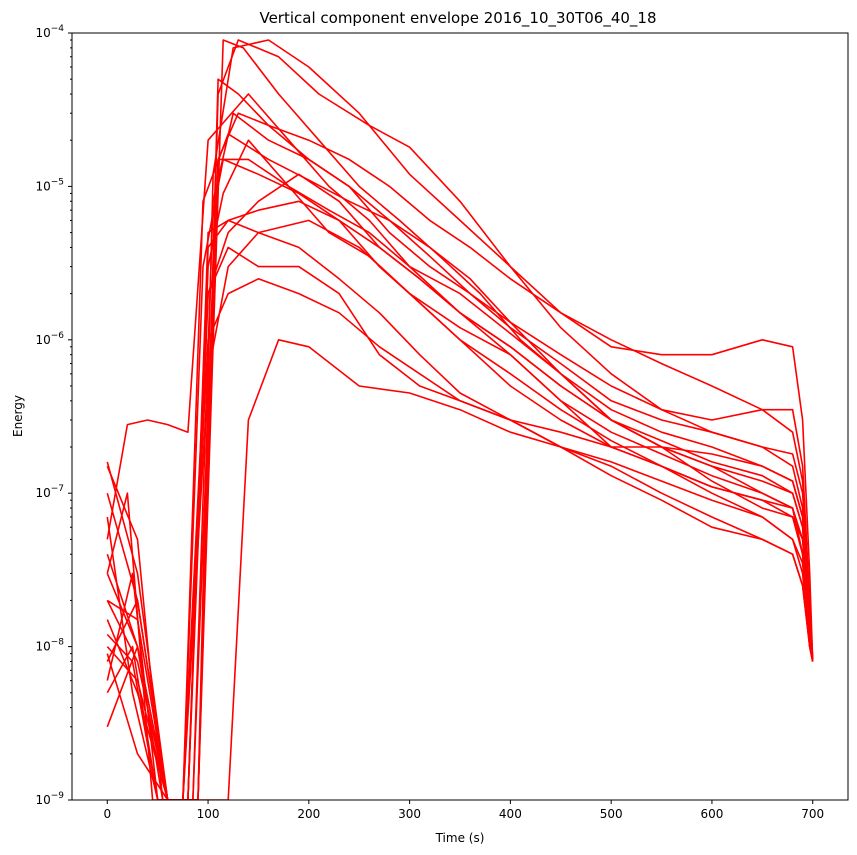 Image resolution: width=857 pixels, height=855 pixels. Describe the element at coordinates (18, 416) in the screenshot. I see `y-axis-label: Energy` at that location.